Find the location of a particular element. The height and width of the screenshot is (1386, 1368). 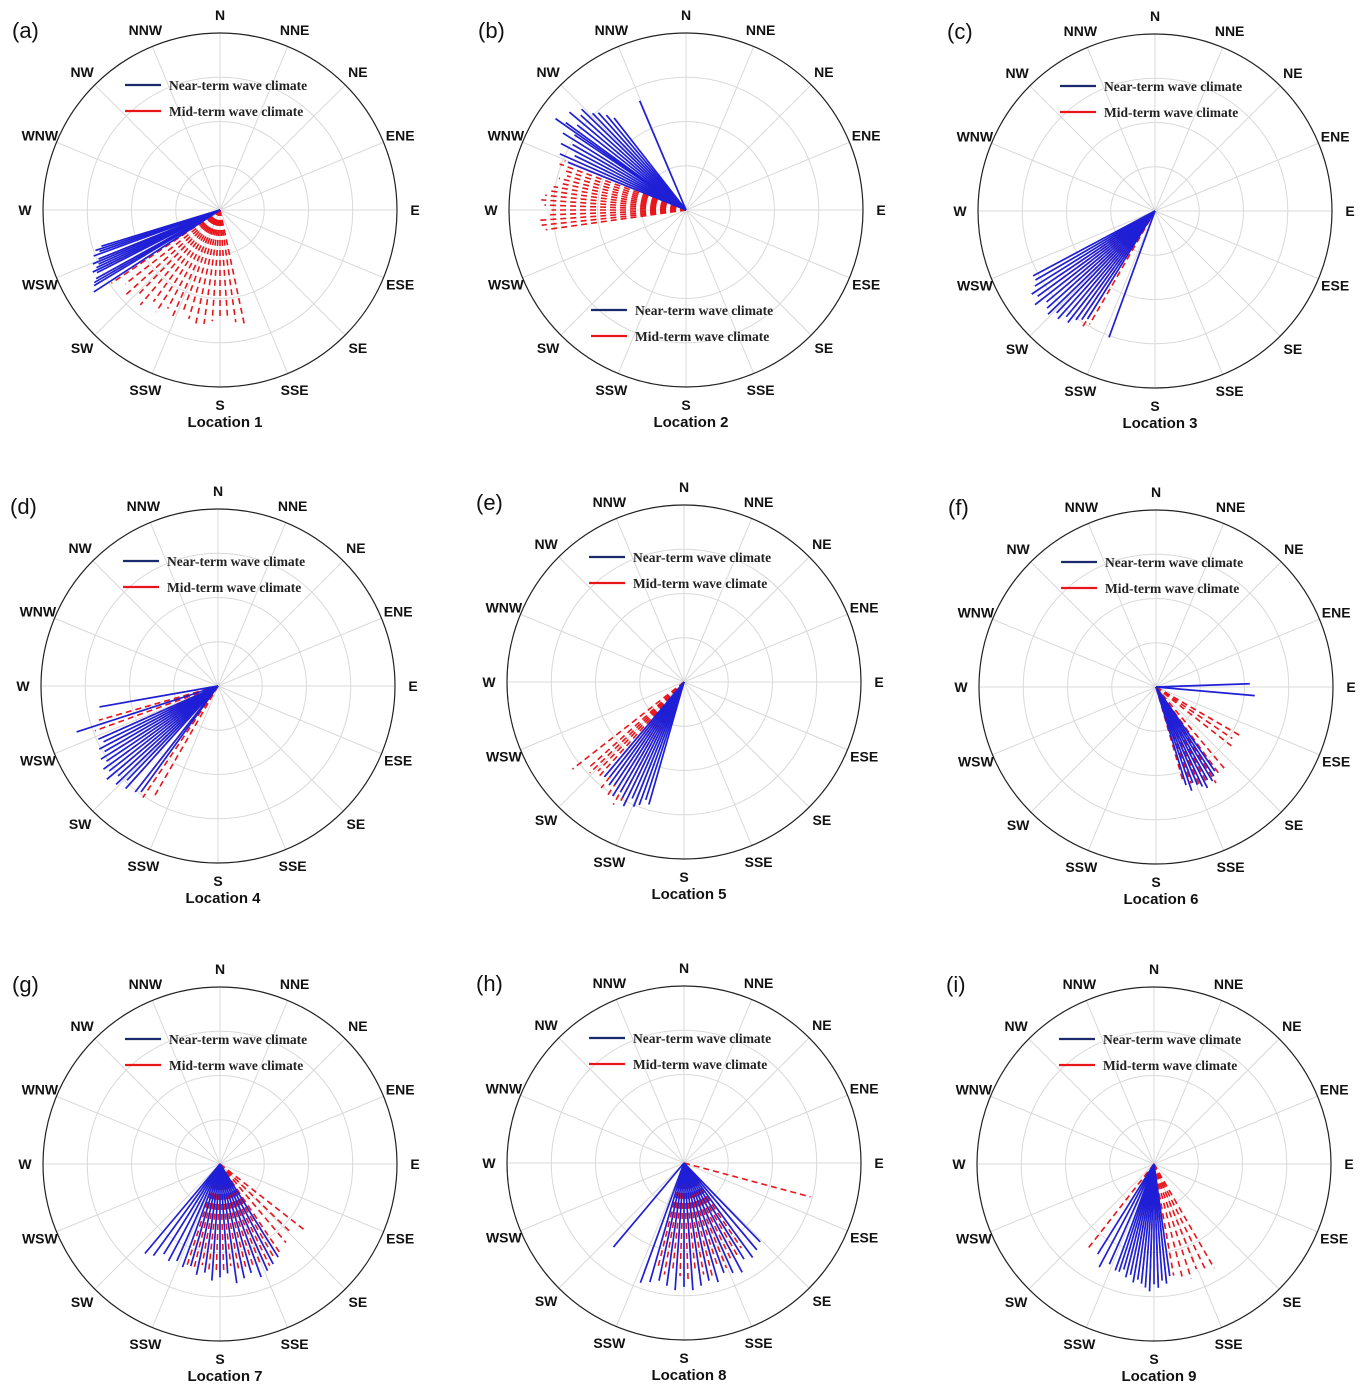

direction-label-sse: SSE is located at coordinates (295, 390).